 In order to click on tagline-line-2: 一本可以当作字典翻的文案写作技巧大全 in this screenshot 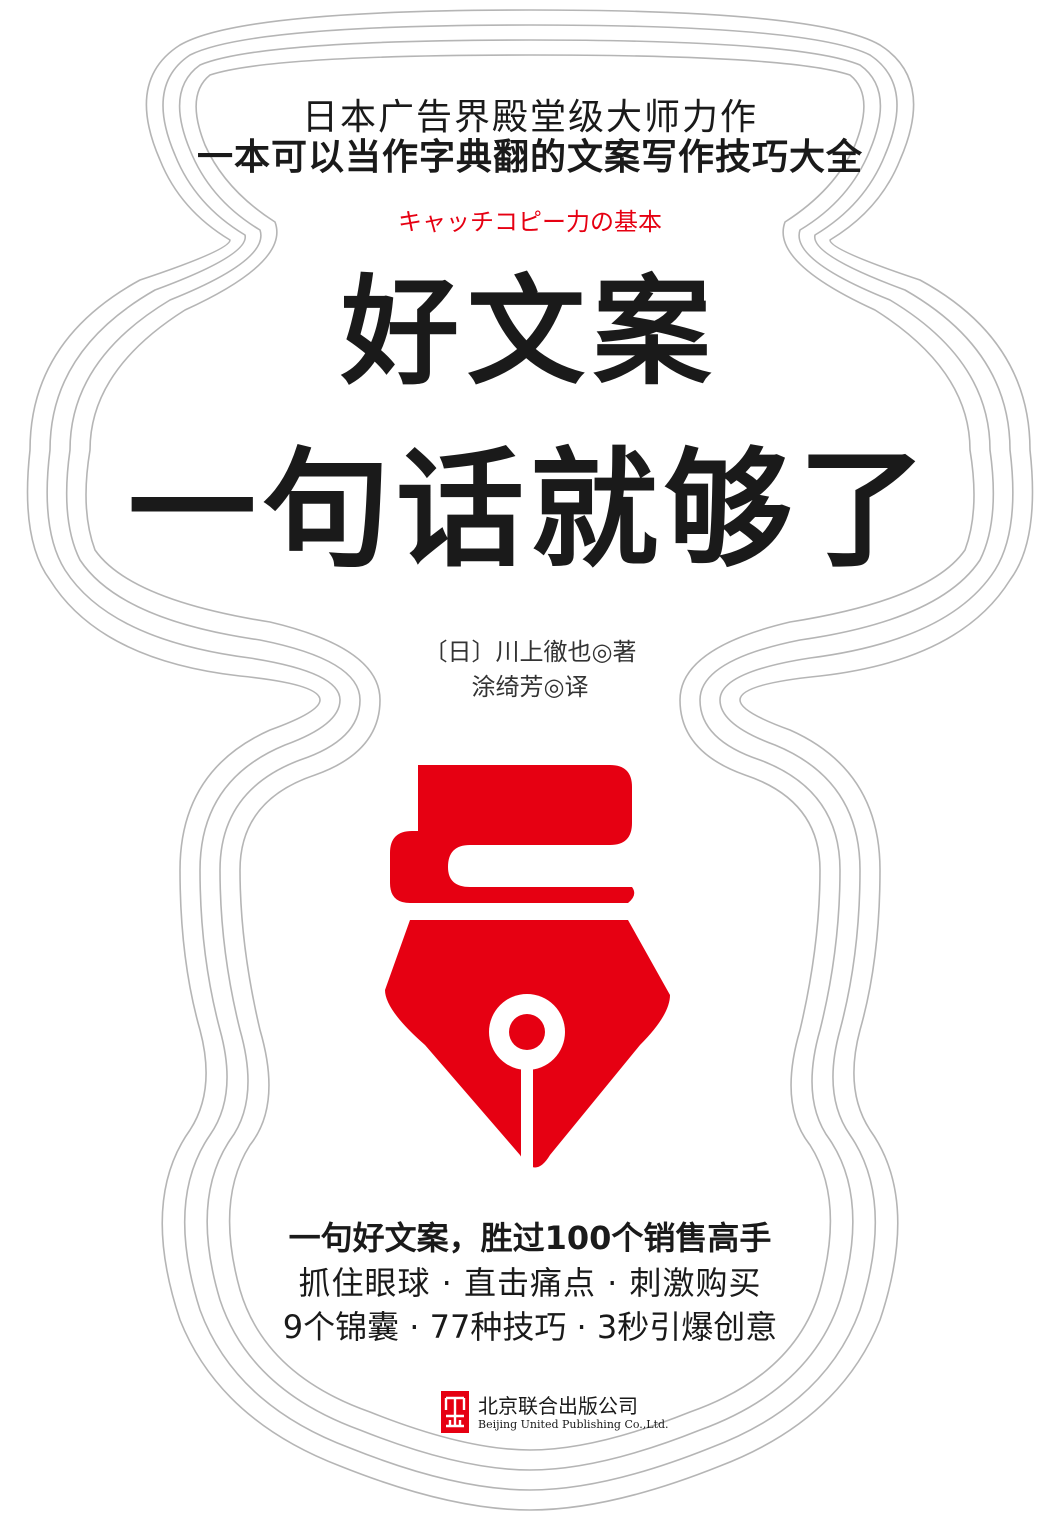, I will do `click(529, 157)`.